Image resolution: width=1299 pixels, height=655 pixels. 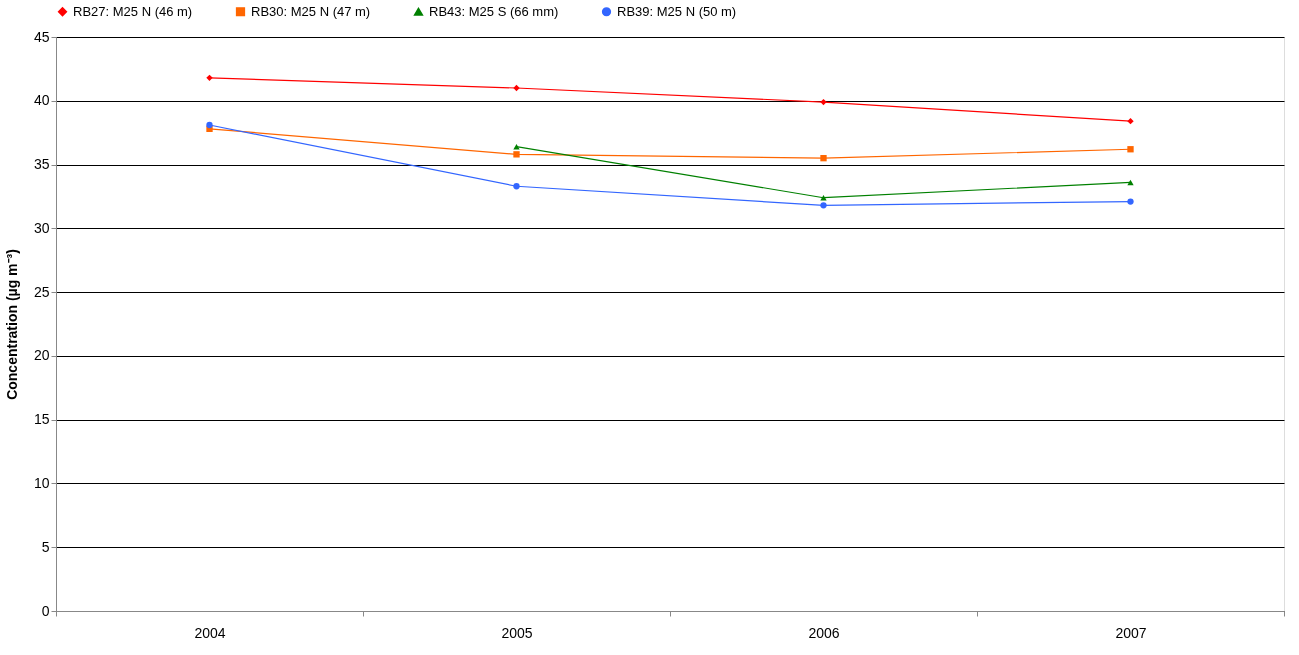 What do you see at coordinates (41, 227) in the screenshot?
I see `y-tick-label: 30` at bounding box center [41, 227].